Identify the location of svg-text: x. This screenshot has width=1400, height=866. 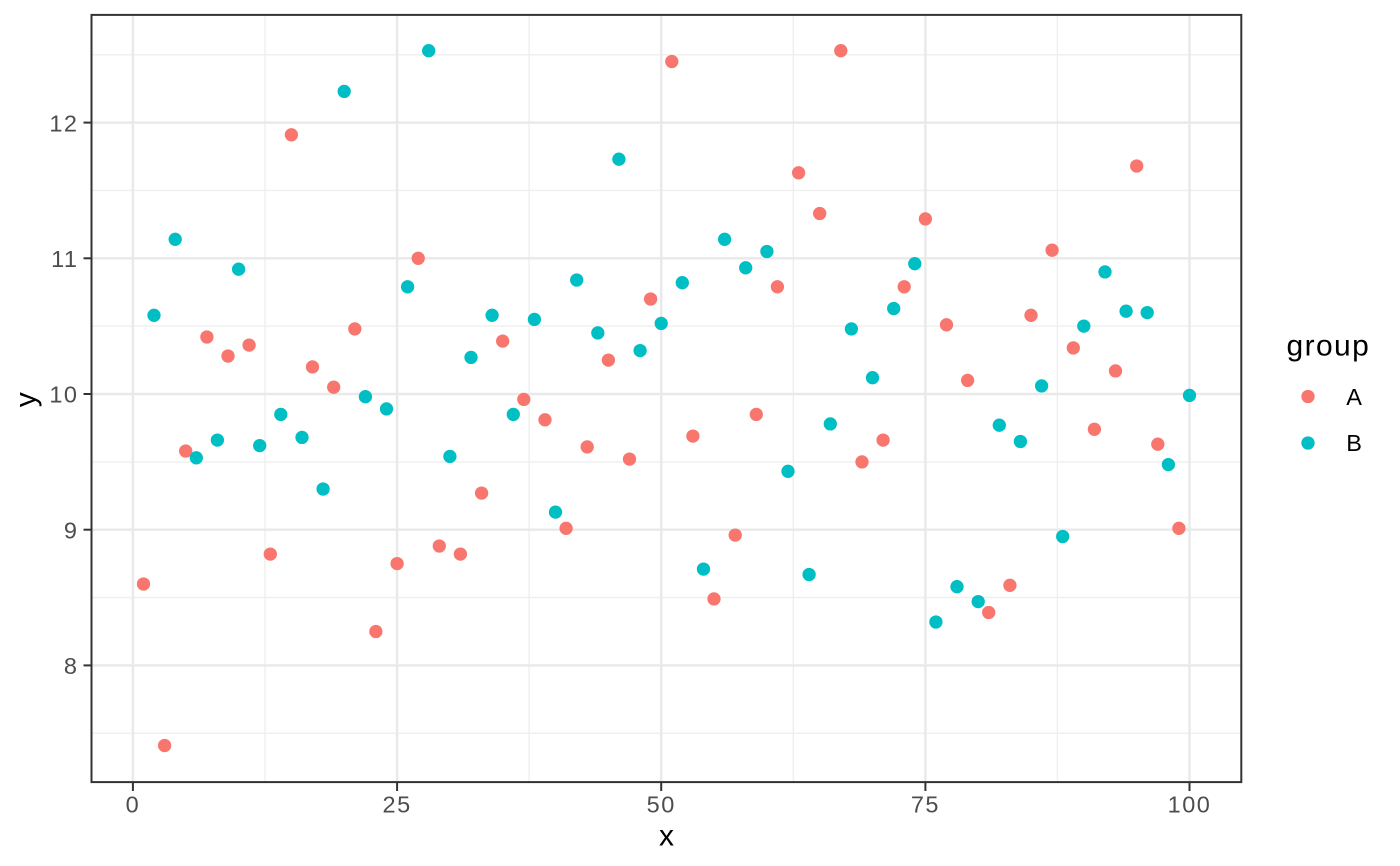
(666, 836).